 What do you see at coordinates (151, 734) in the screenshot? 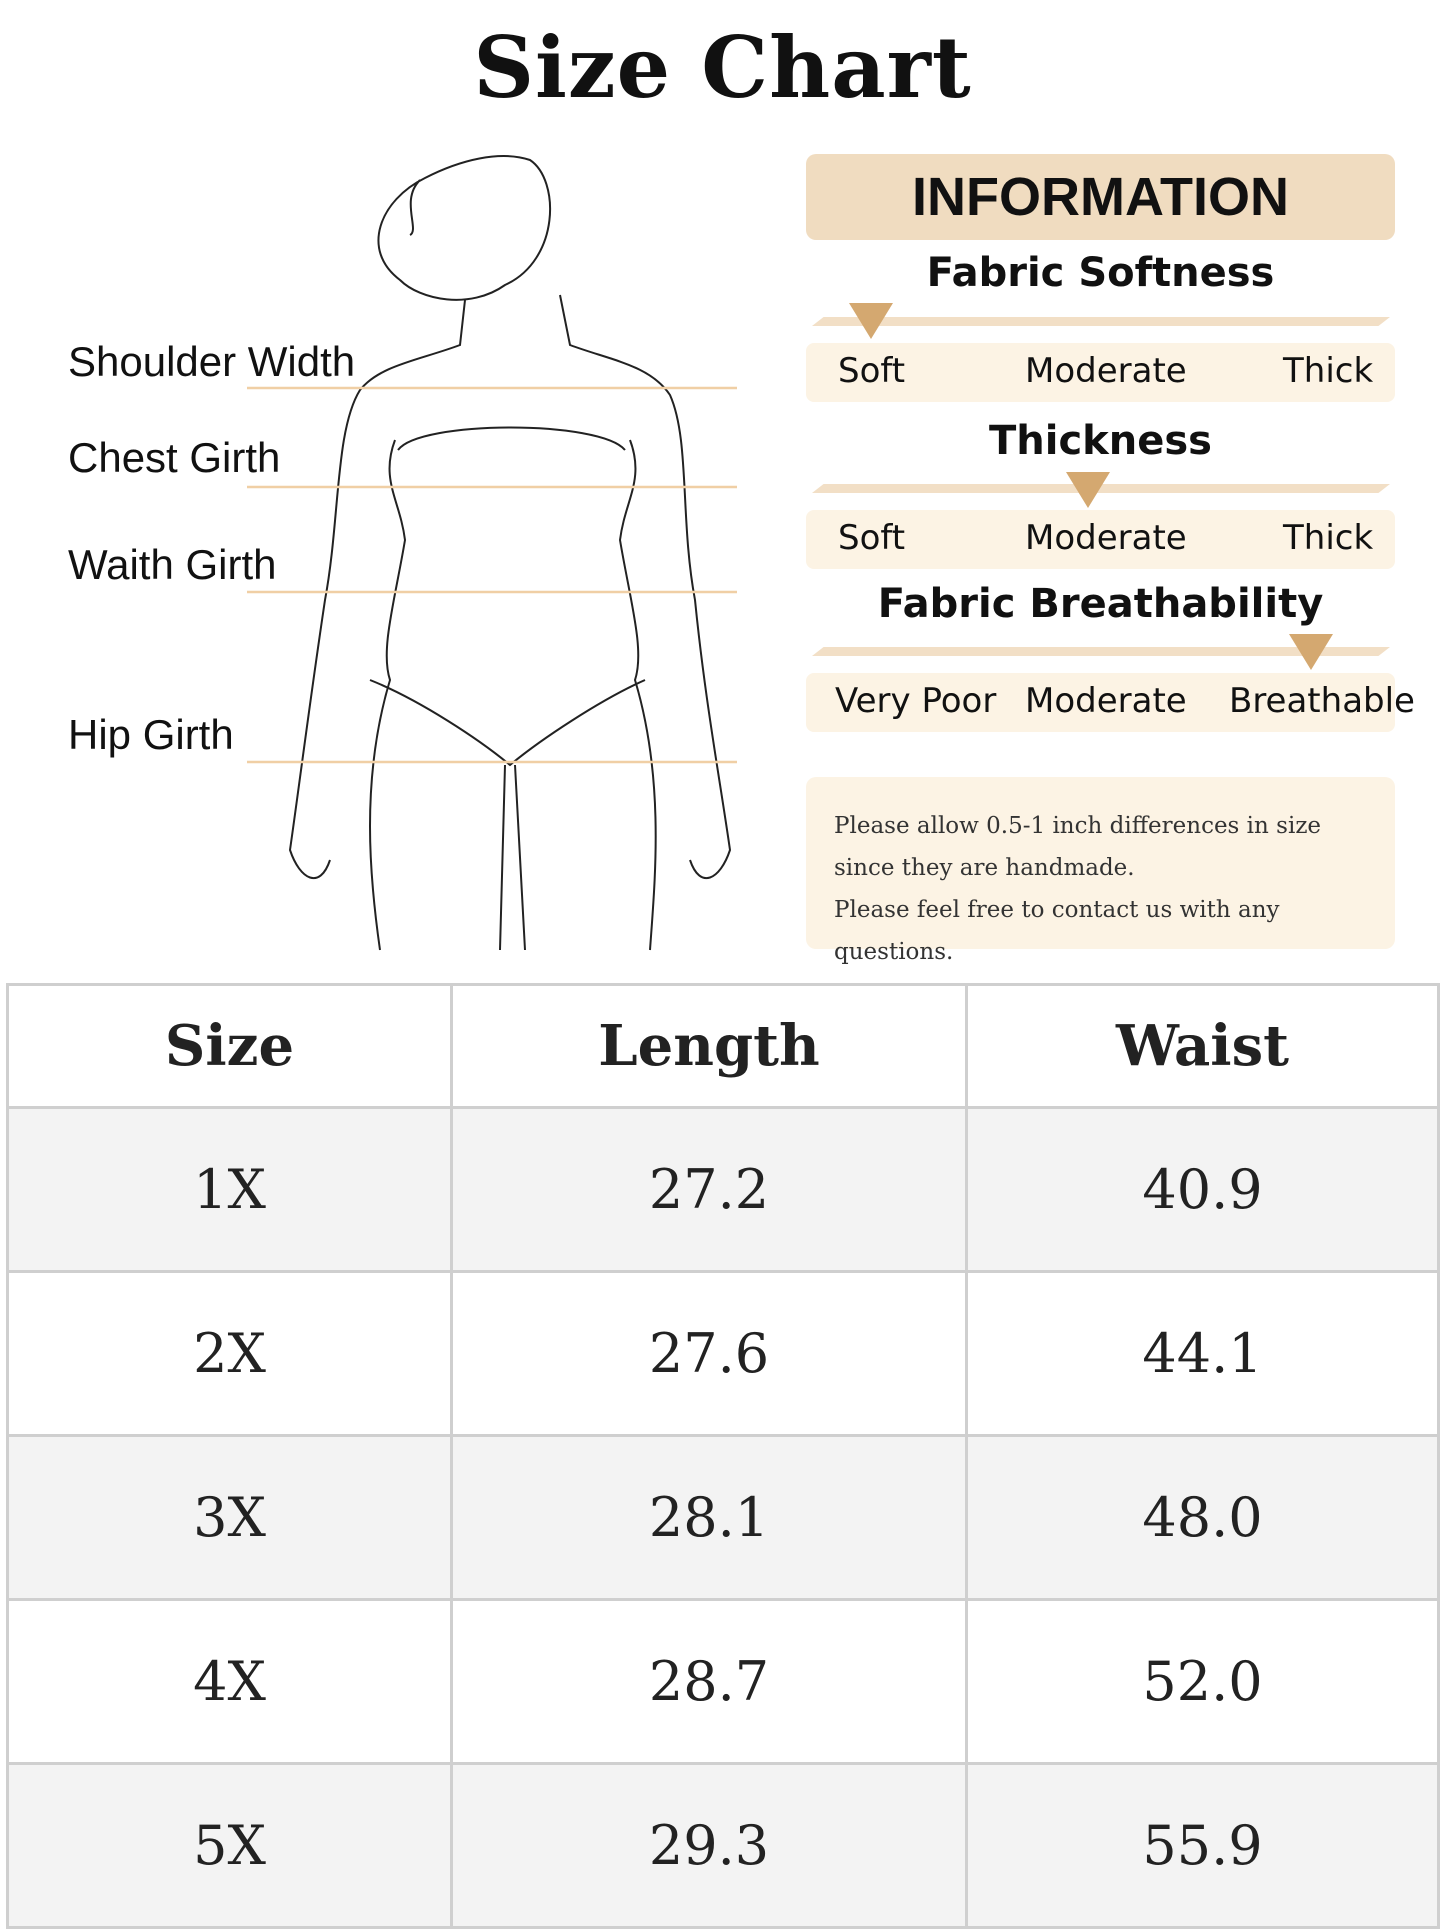
I see `label-hip-girth: Hip Girth` at bounding box center [151, 734].